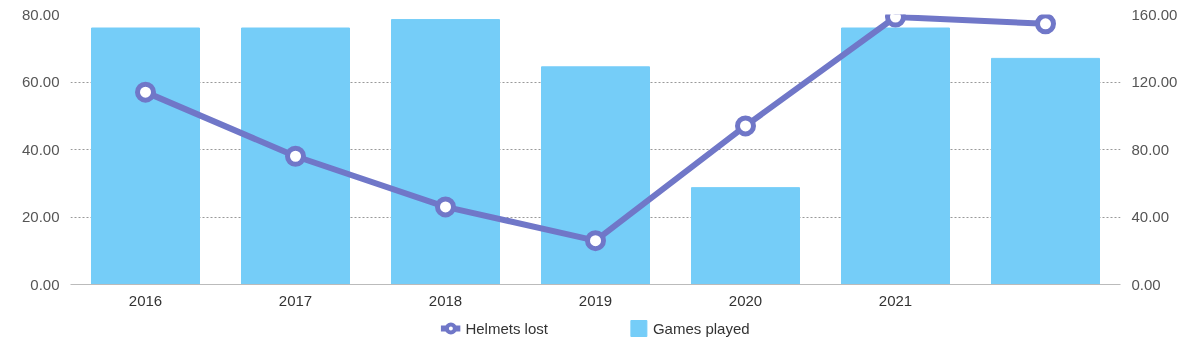  Describe the element at coordinates (40, 14) in the screenshot. I see `y-tick-label: 80.00` at that location.